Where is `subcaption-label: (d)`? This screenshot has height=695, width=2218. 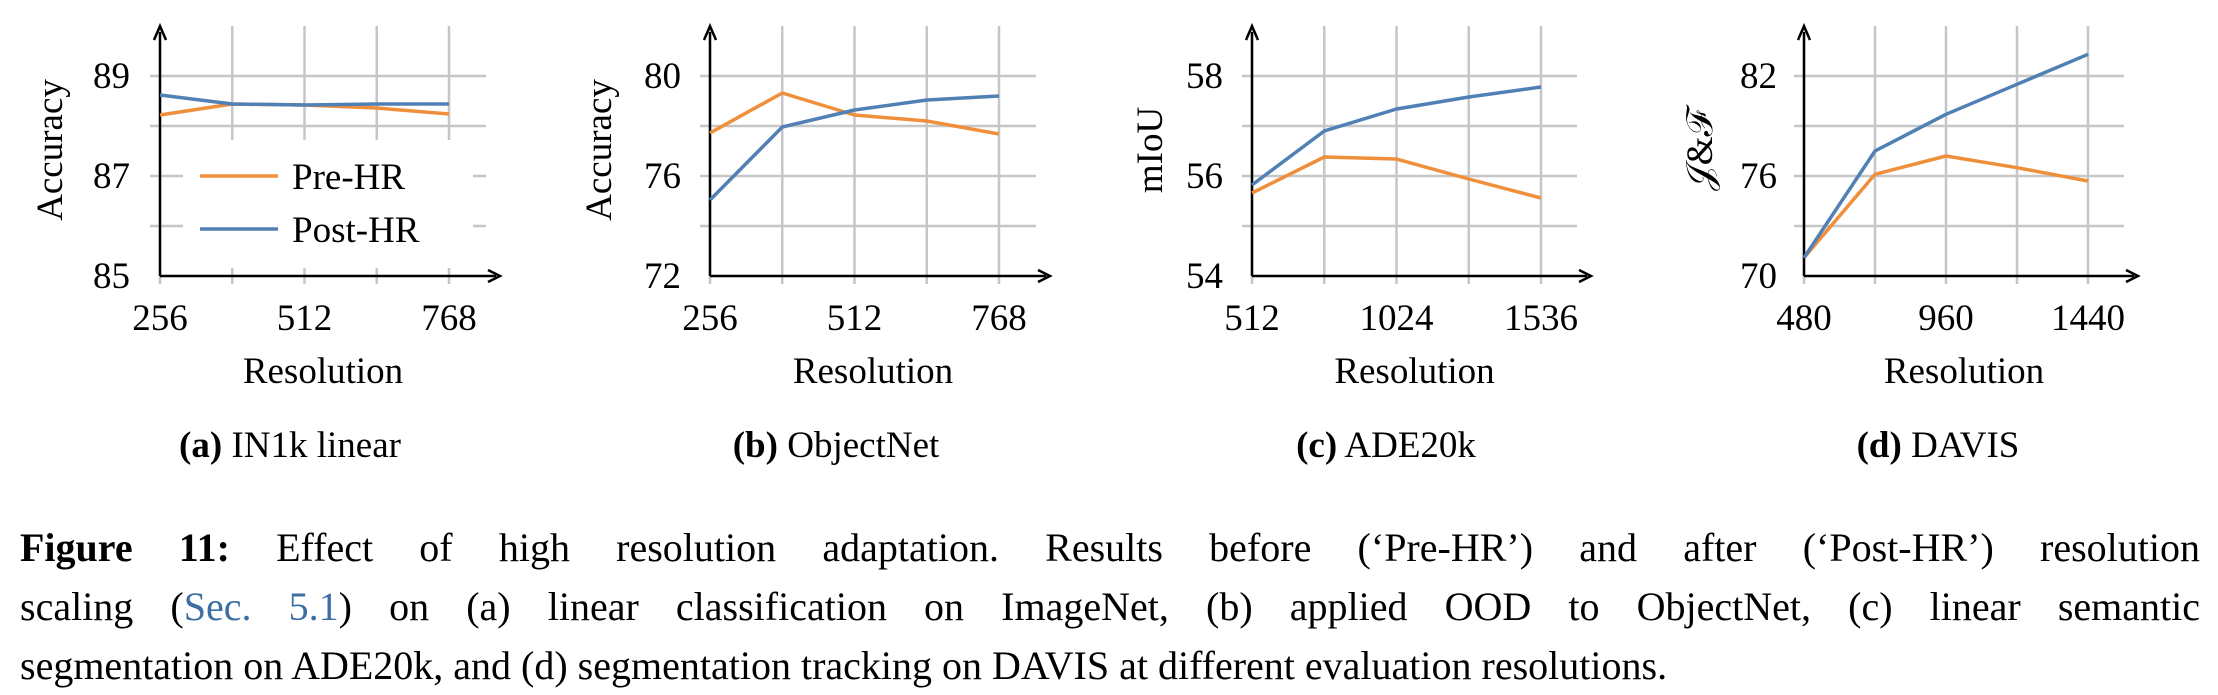
subcaption-label: (d) is located at coordinates (1879, 445).